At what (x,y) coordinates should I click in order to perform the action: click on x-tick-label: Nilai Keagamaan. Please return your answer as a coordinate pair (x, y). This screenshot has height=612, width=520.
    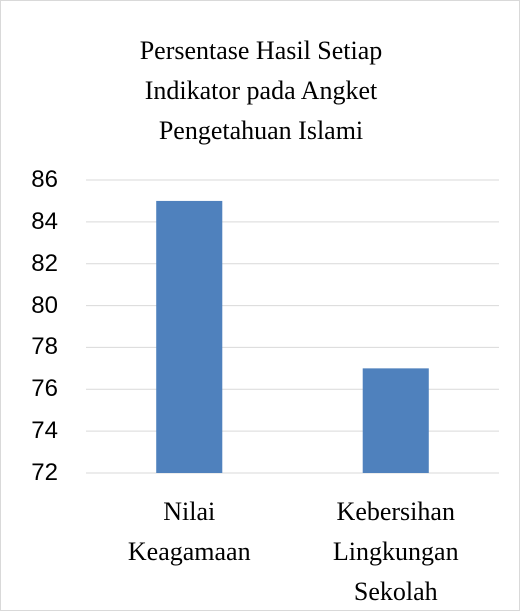
    Looking at the image, I should click on (189, 531).